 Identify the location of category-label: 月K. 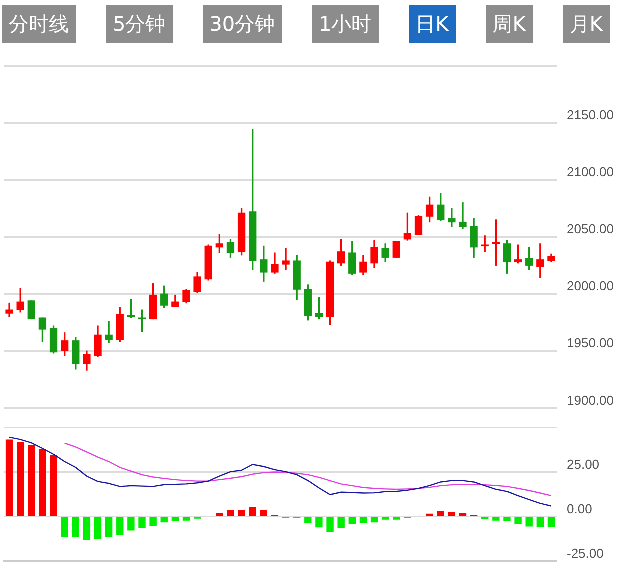
(586, 24).